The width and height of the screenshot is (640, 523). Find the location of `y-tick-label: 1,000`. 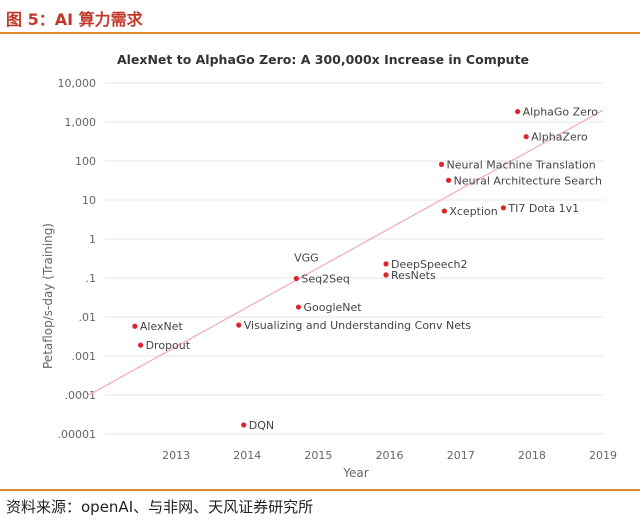

y-tick-label: 1,000 is located at coordinates (81, 122).